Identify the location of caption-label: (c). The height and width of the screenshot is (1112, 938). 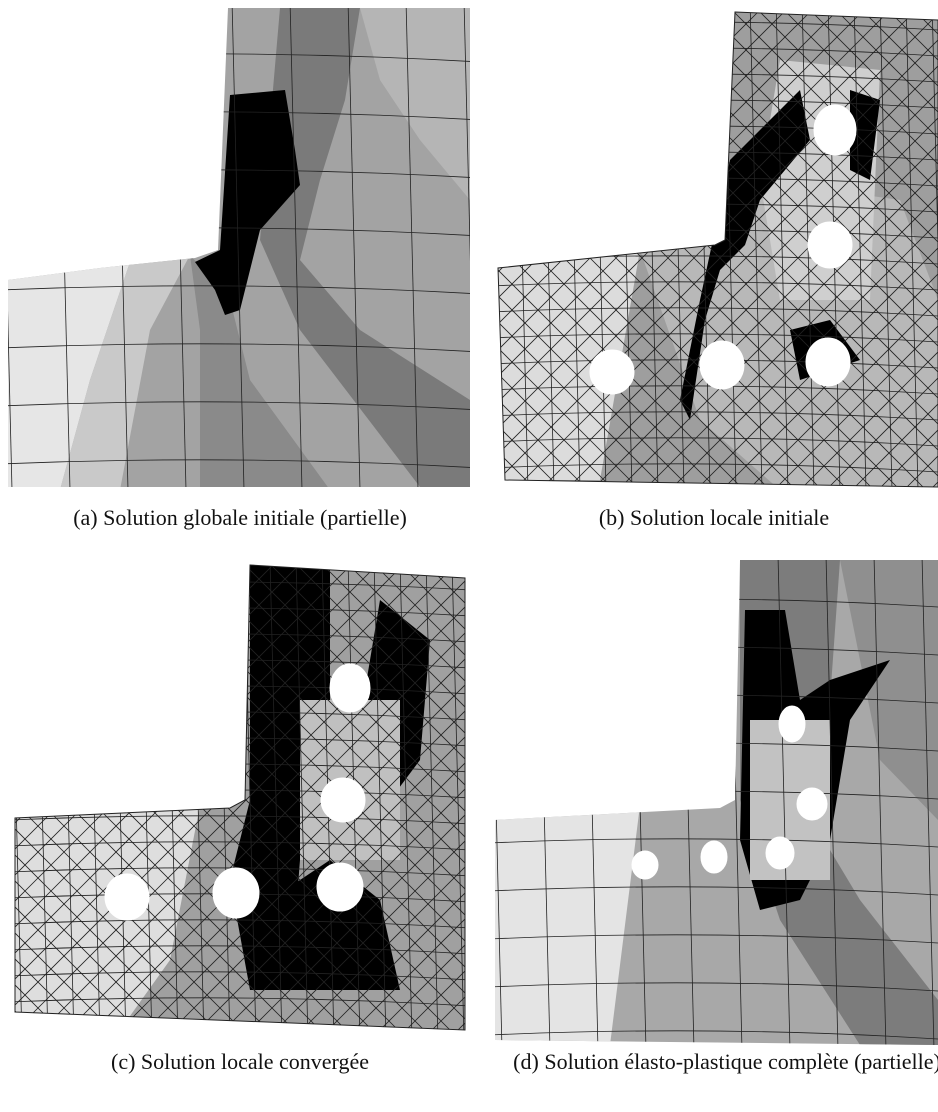
(123, 1061).